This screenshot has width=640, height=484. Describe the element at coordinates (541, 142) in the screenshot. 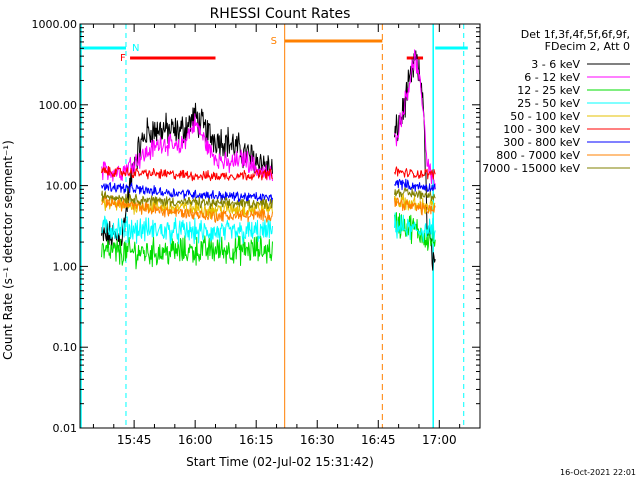

I see `legend-label: 300 - 800 keV` at that location.